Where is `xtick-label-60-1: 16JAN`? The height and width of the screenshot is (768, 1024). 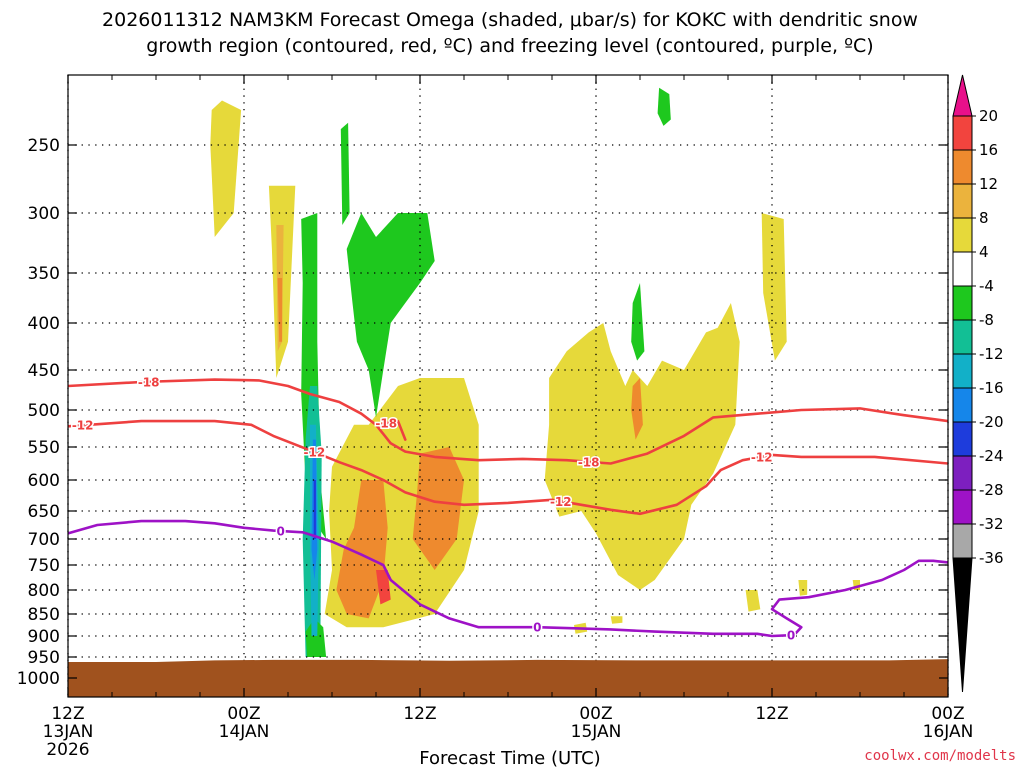 xtick-label-60-1: 16JAN is located at coordinates (948, 732).